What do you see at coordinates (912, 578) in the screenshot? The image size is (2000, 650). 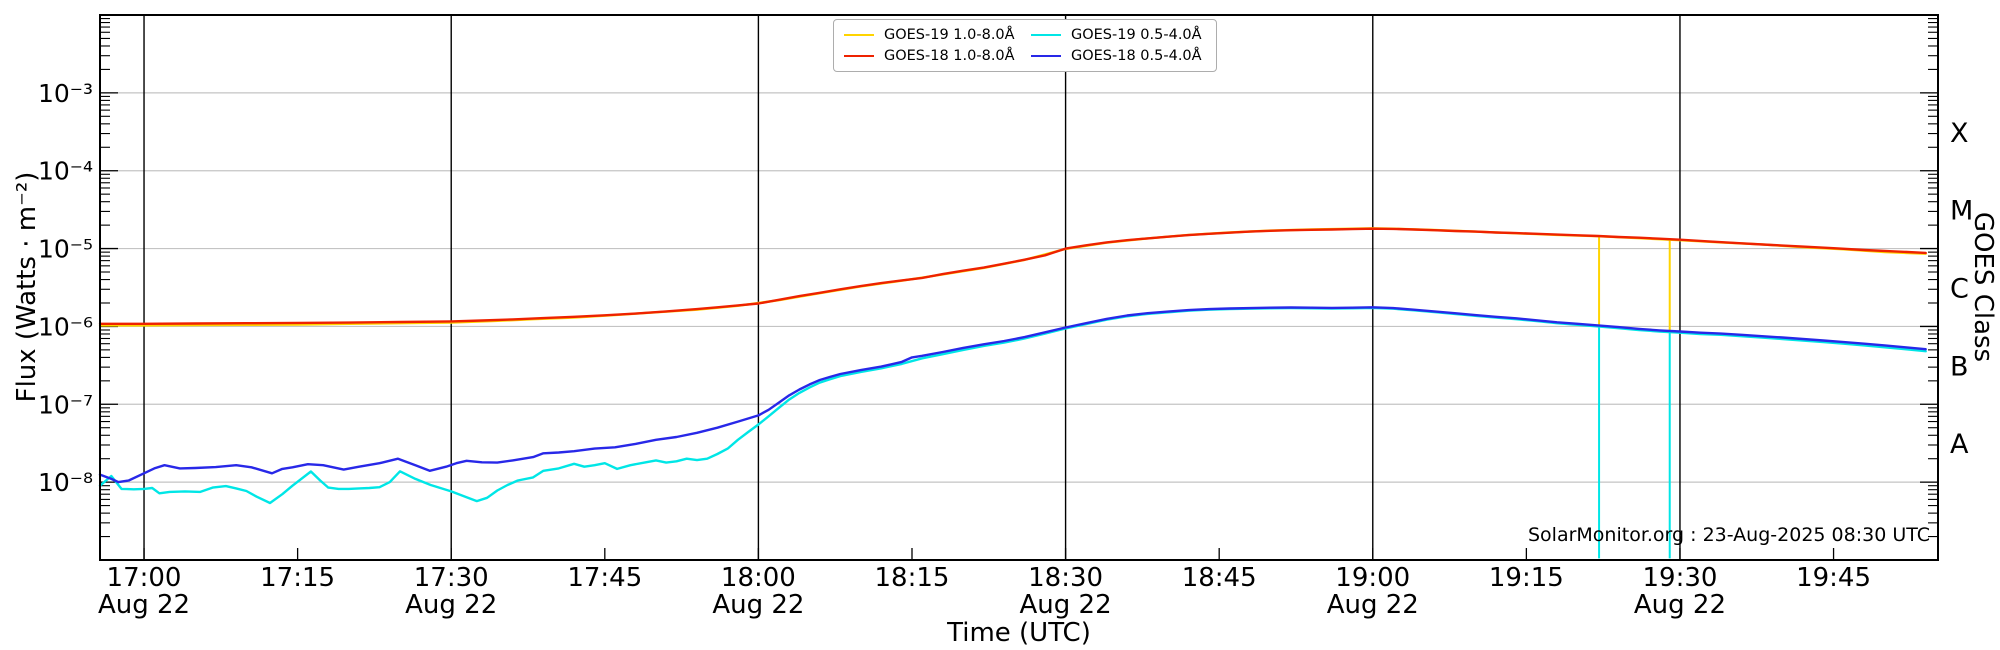 I see `x-tick-label: 18:15` at bounding box center [912, 578].